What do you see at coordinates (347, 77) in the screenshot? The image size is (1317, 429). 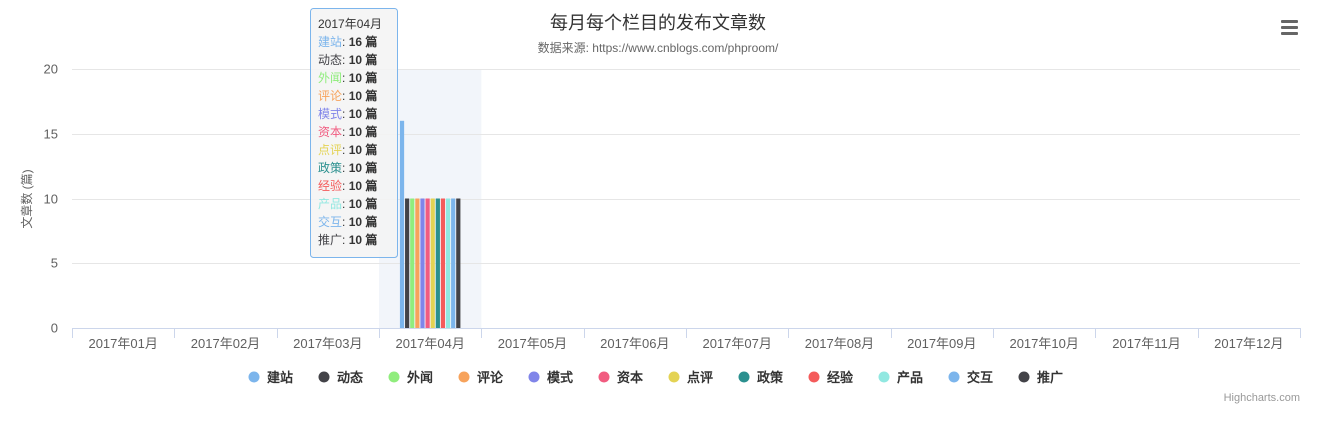 I see `tooltip-row: 外闻: 10 篇` at bounding box center [347, 77].